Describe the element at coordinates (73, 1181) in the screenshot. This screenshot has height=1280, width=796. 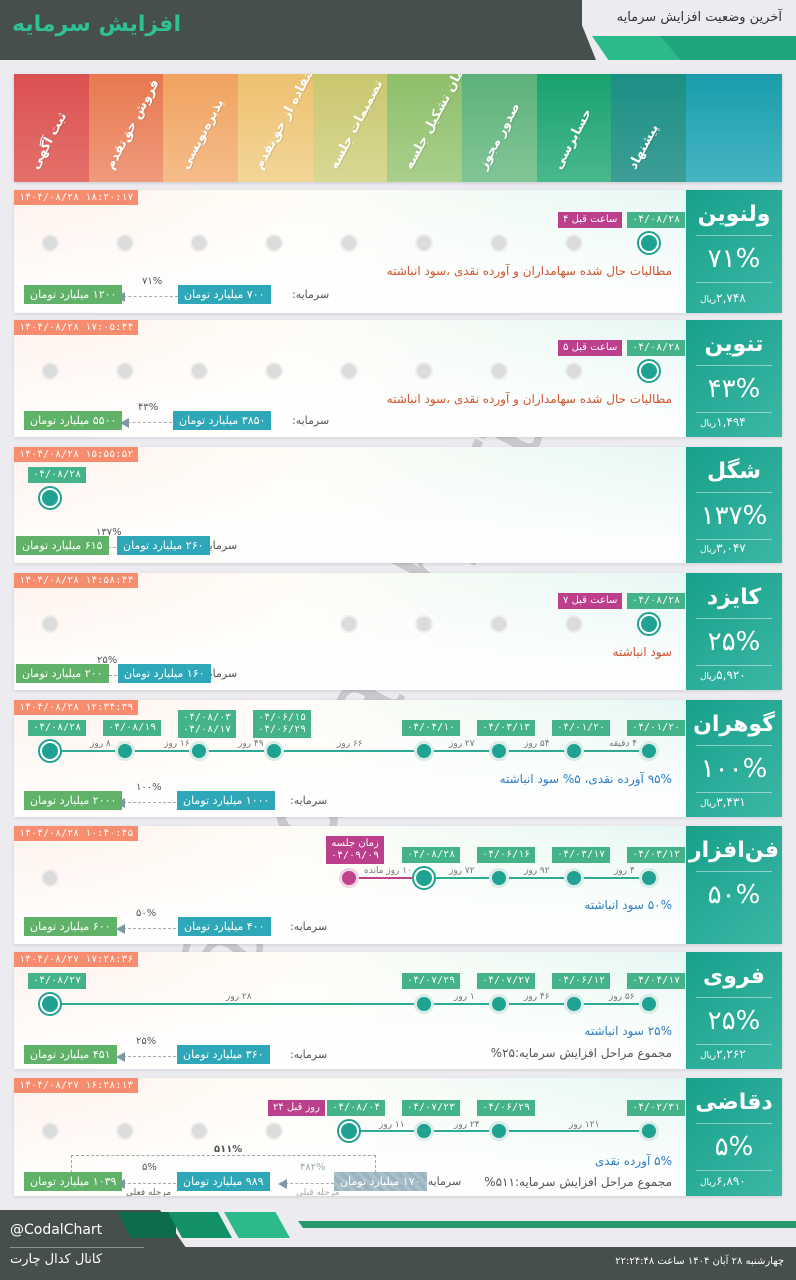
I see `capital-after: ۱۰۳۹ میلیارد تومان` at that location.